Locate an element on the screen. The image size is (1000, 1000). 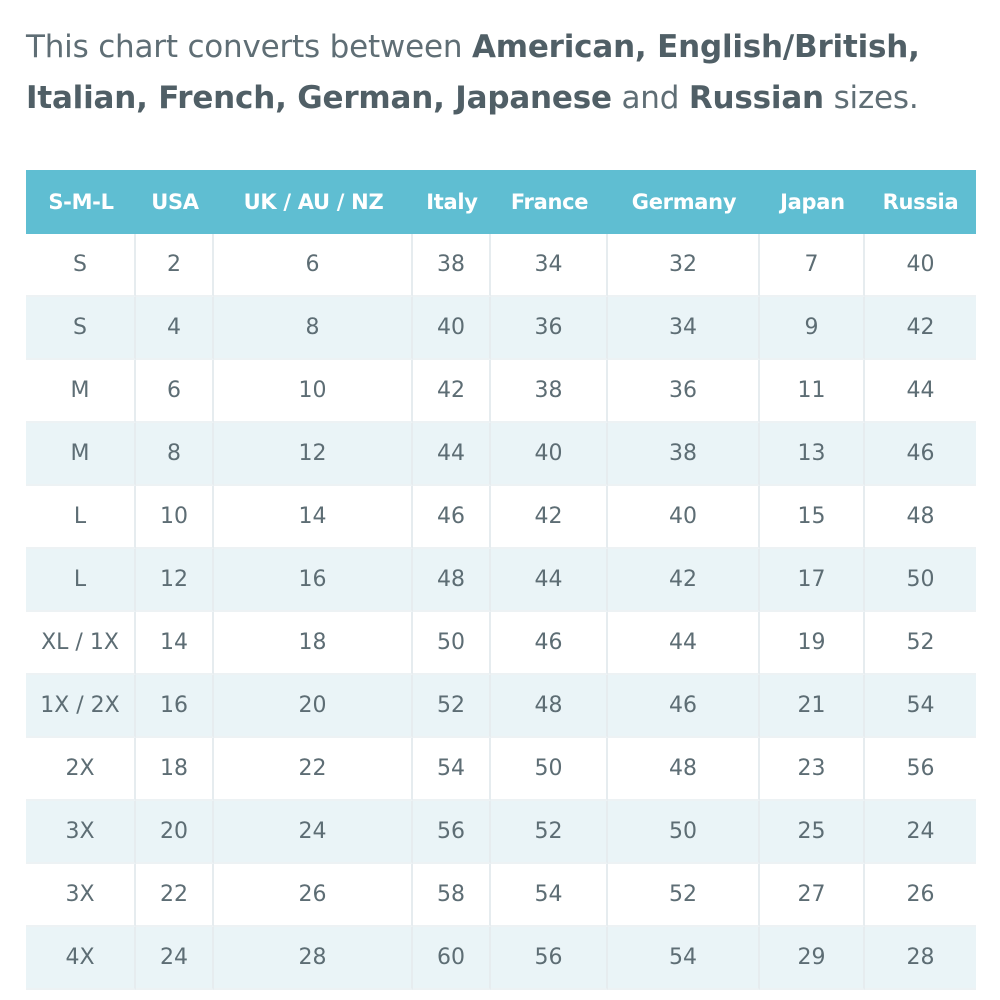
intro-bold-3: Russian is located at coordinates (756, 98).